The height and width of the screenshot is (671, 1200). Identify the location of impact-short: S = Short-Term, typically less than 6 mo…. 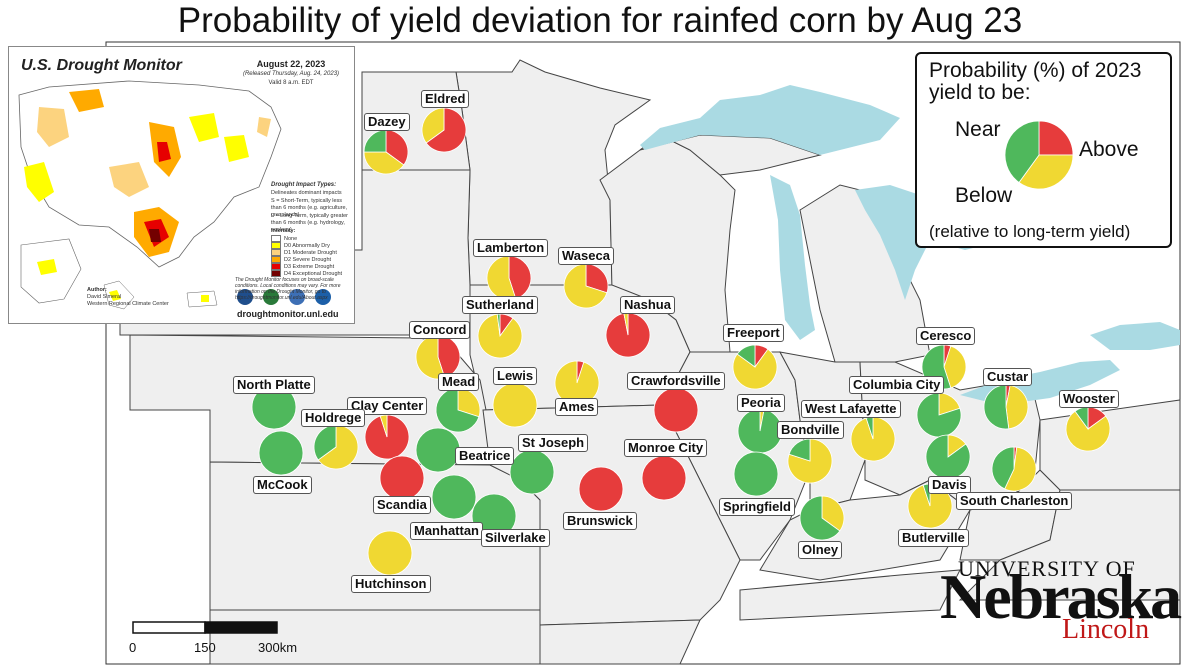
(309, 208).